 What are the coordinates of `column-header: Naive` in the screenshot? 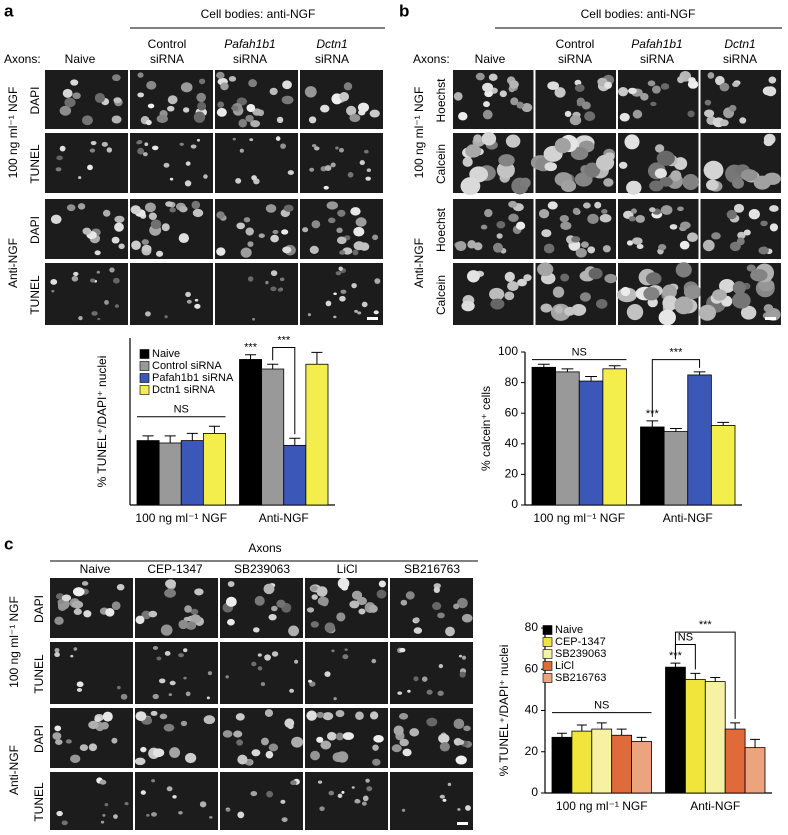 It's located at (490, 59).